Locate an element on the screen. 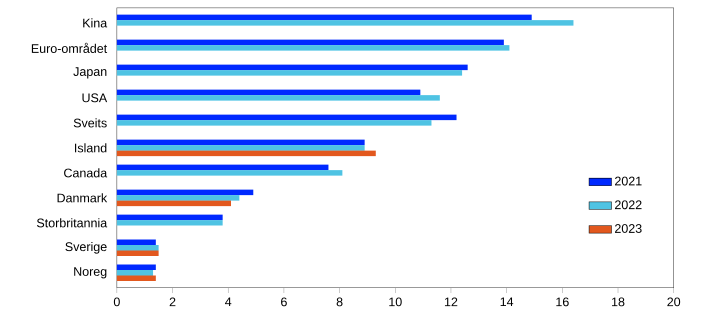  y-tick-label: Sveits is located at coordinates (90, 123).